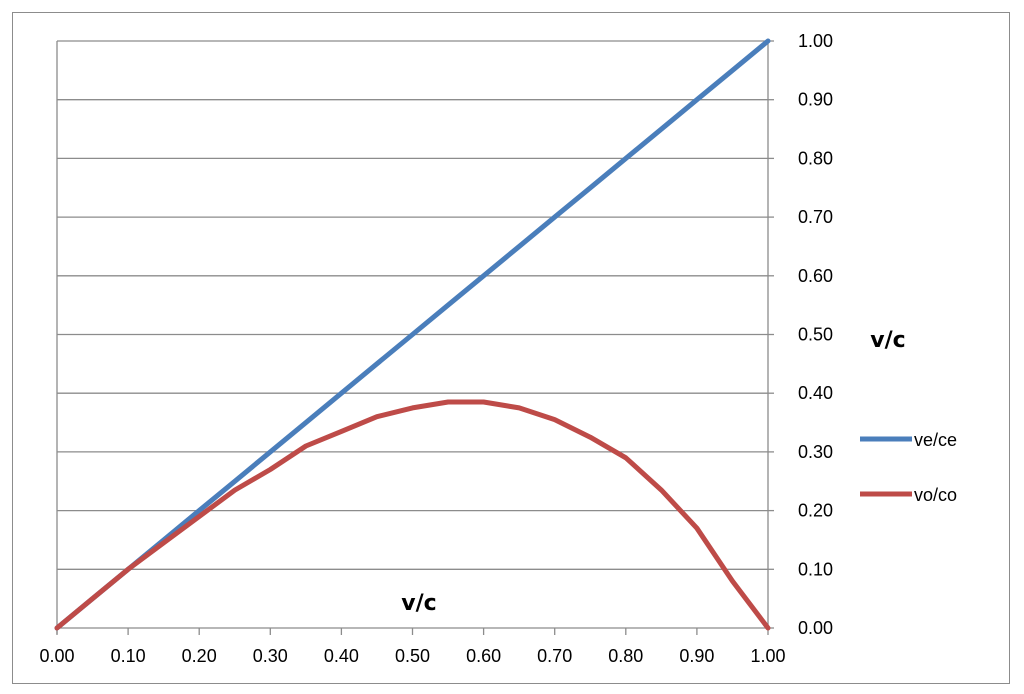 The image size is (1024, 694). Describe the element at coordinates (696, 656) in the screenshot. I see `x-tick-label-9: 0.90` at that location.